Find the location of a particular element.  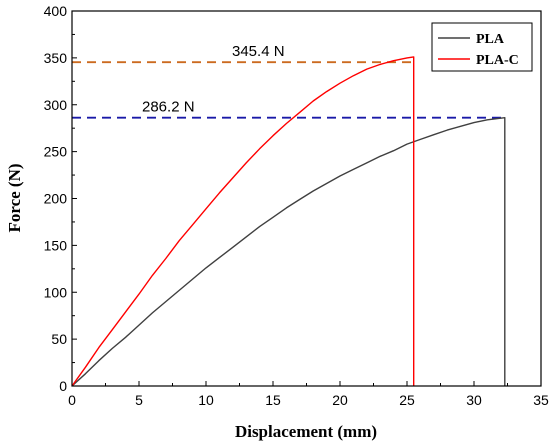

x-tick-label: 25 is located at coordinates (407, 400).